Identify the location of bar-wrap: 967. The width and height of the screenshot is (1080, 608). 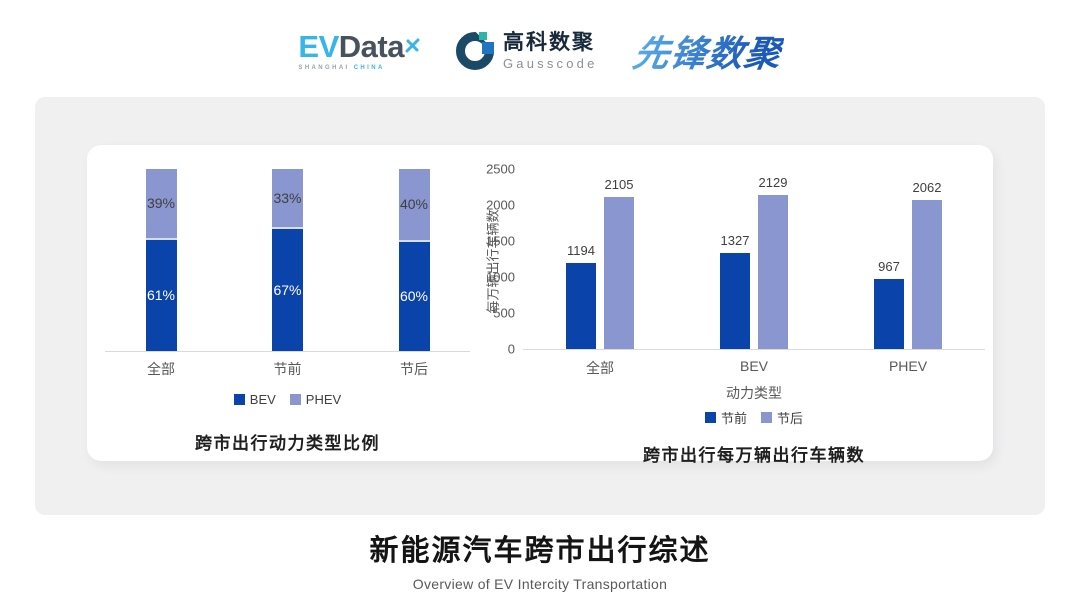
(889, 259).